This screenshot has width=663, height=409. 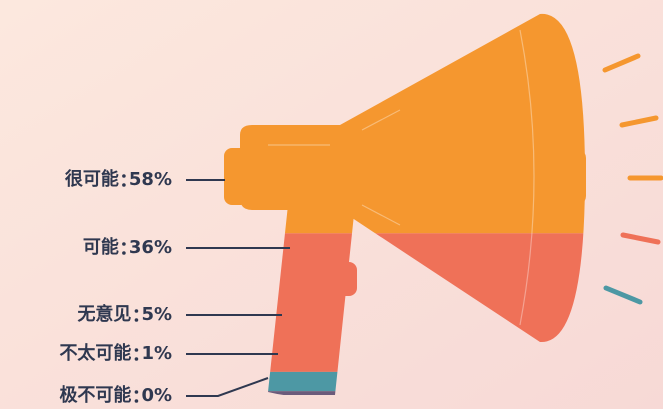 I want to click on leader-line, so click(x=227, y=387).